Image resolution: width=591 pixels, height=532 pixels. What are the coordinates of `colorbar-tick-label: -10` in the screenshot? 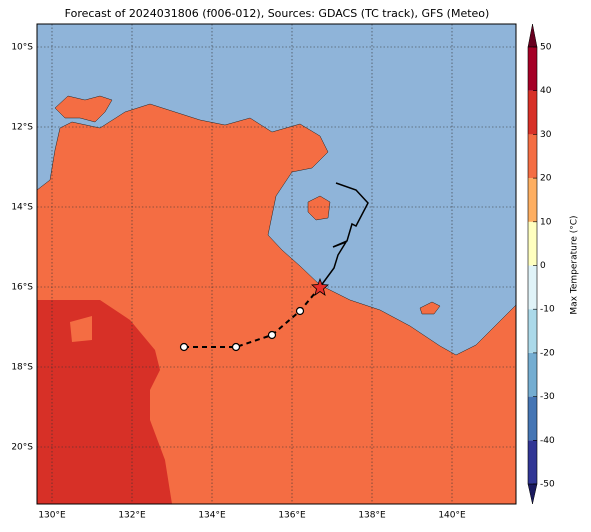 It's located at (547, 310).